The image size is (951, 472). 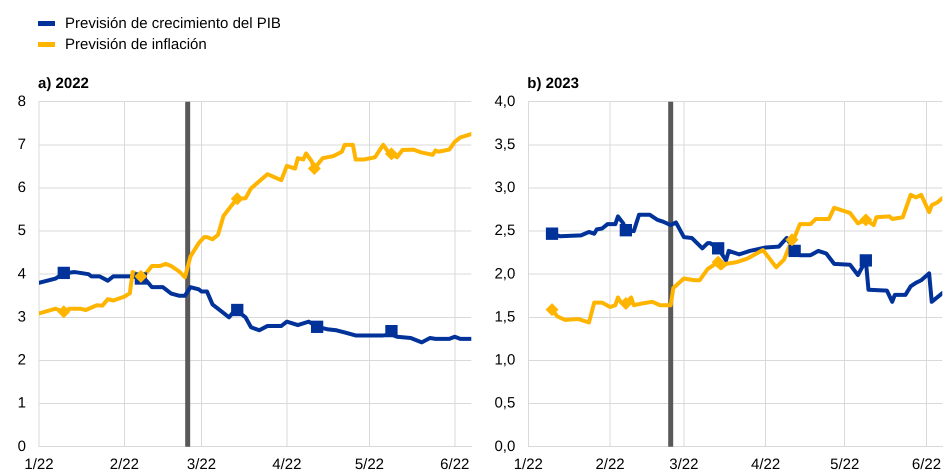 What do you see at coordinates (22, 360) in the screenshot?
I see `y-tick-label: 2` at bounding box center [22, 360].